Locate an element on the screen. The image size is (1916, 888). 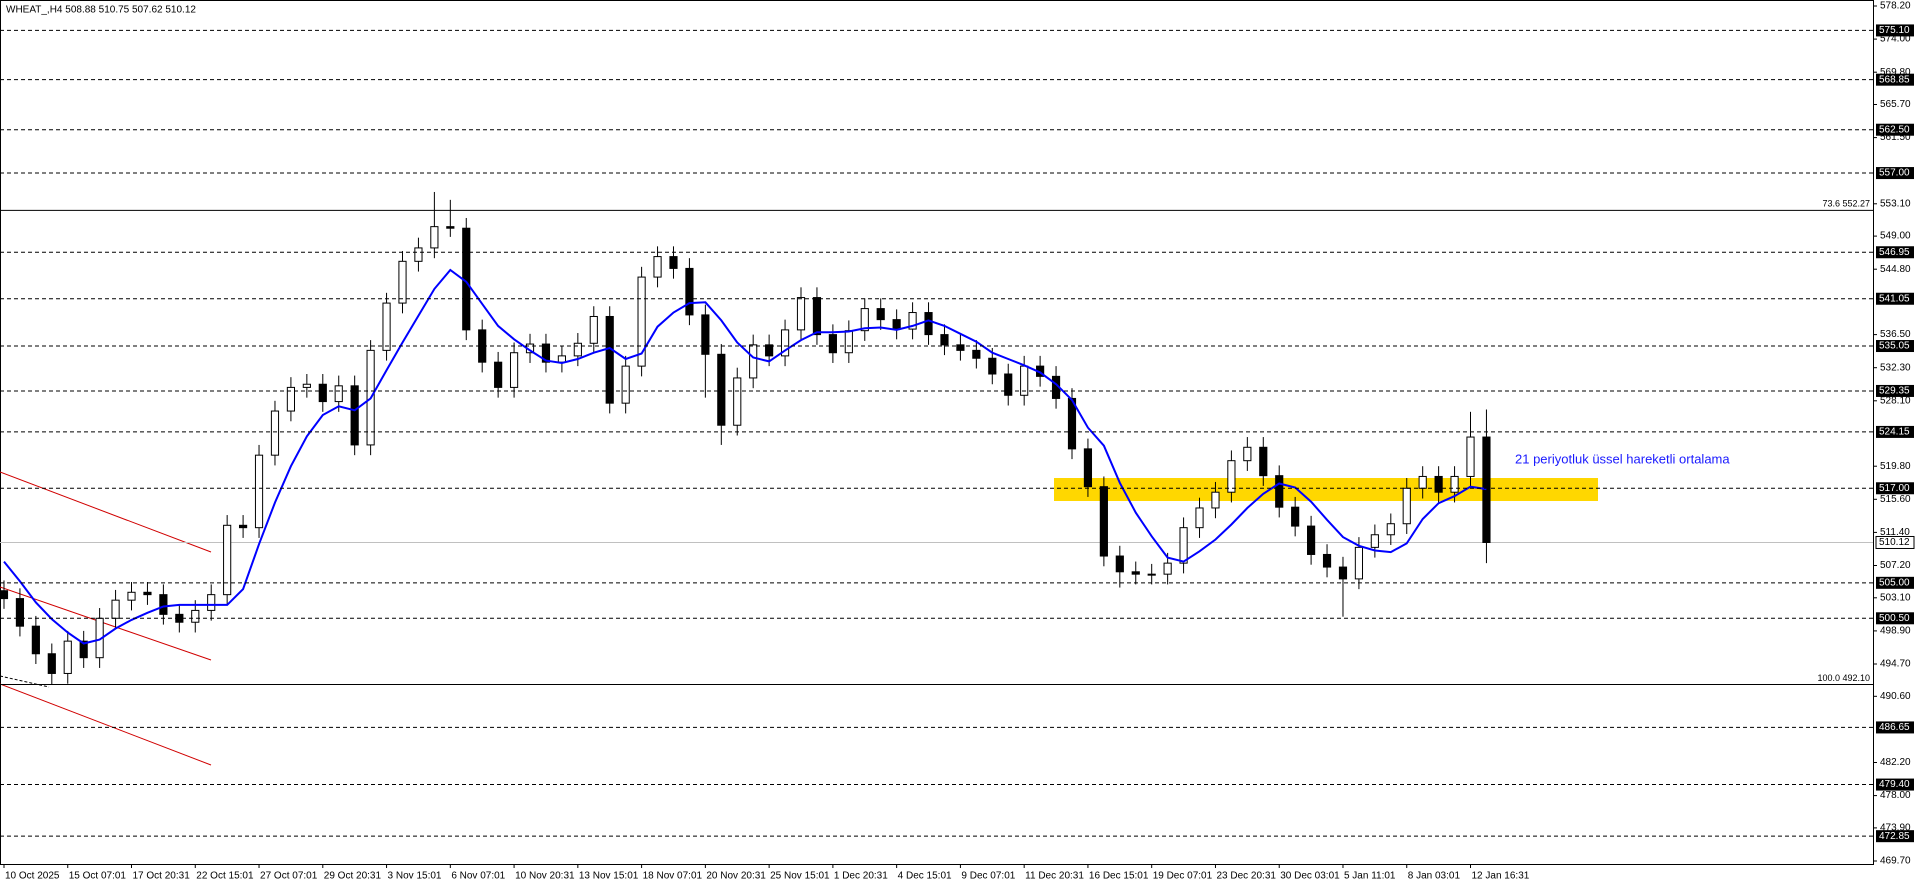
last-price-box is located at coordinates (1895, 542).